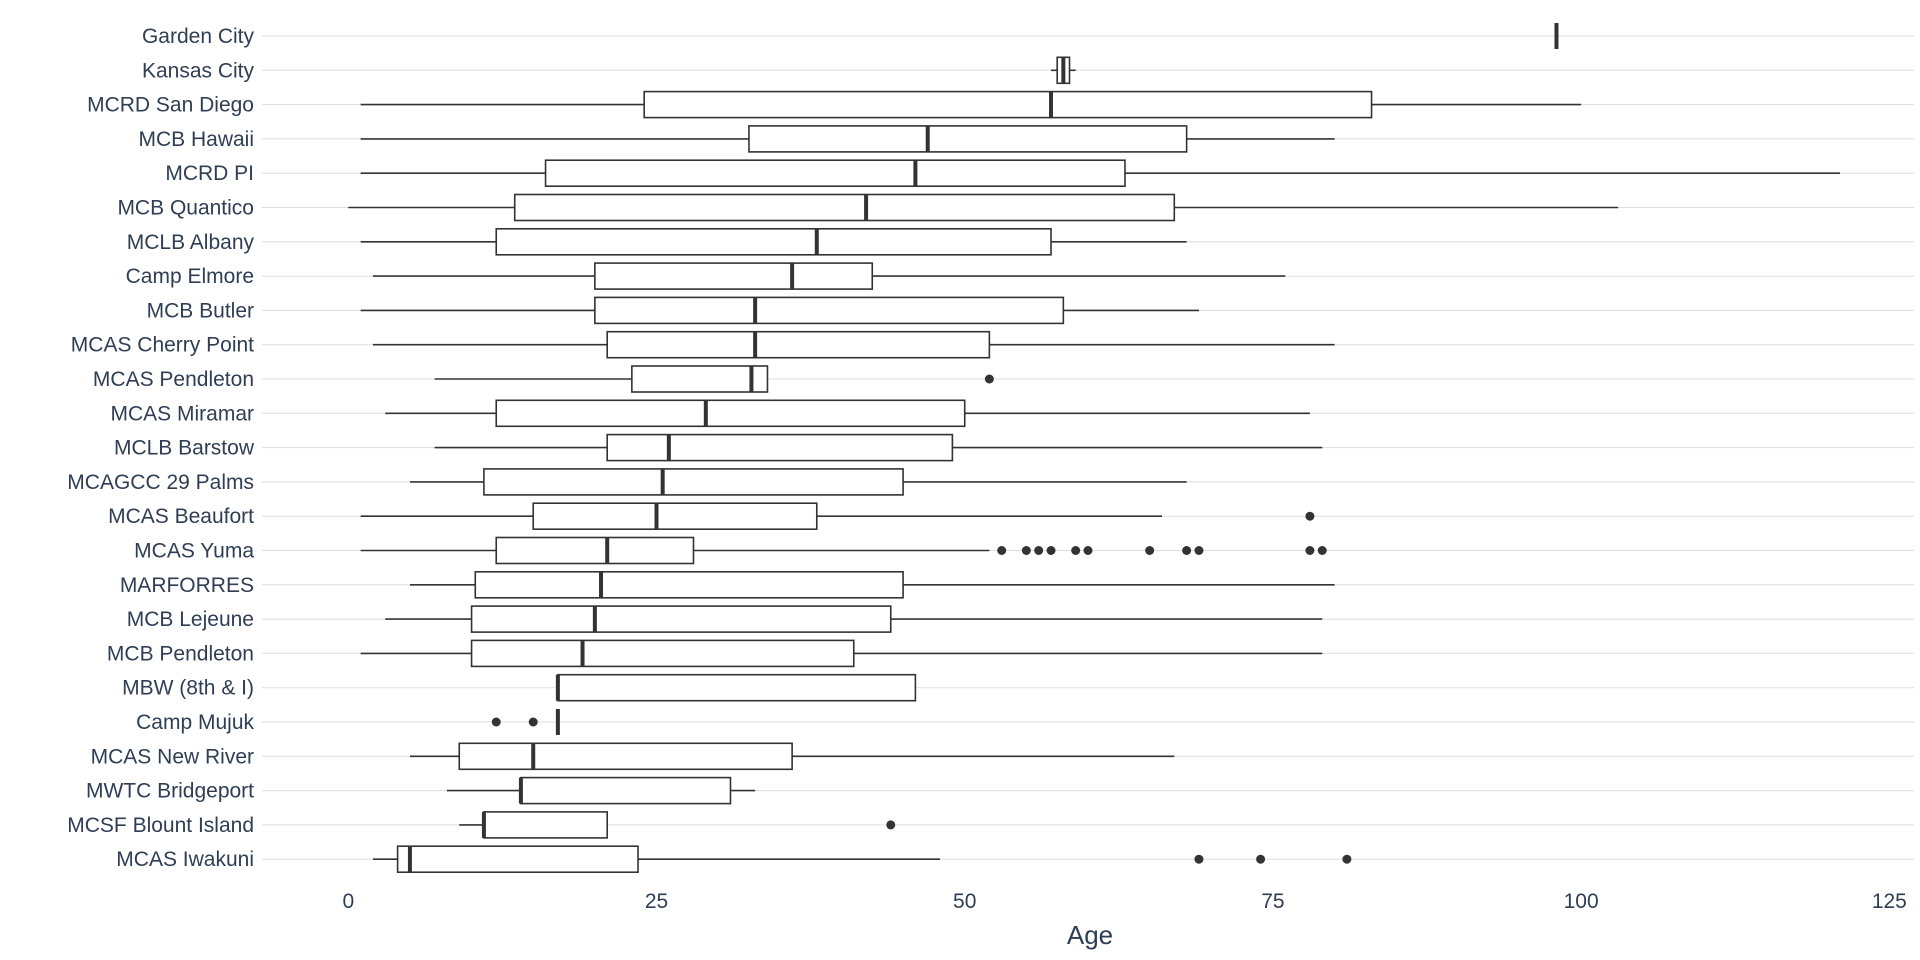 This screenshot has width=1920, height=960. I want to click on y-tick-label: MCSF Blount Island, so click(160, 825).